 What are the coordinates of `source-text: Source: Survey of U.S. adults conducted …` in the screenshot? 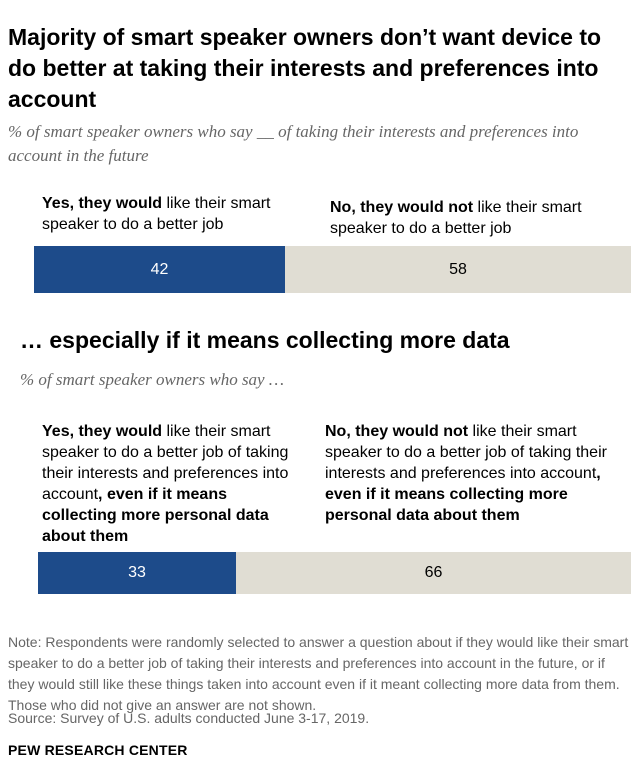 It's located at (189, 718).